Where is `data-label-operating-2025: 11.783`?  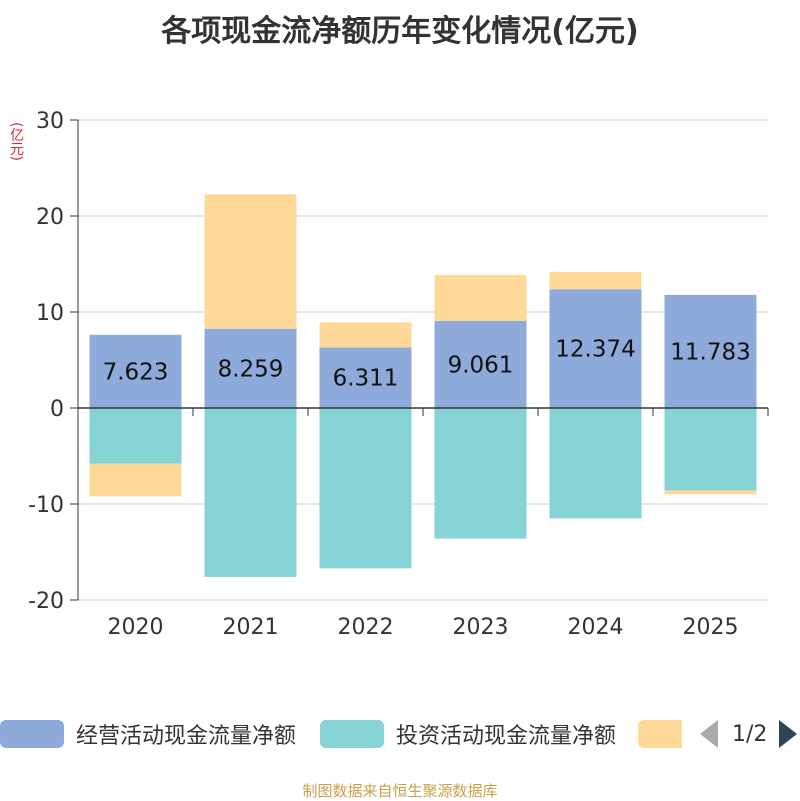
data-label-operating-2025: 11.783 is located at coordinates (710, 352).